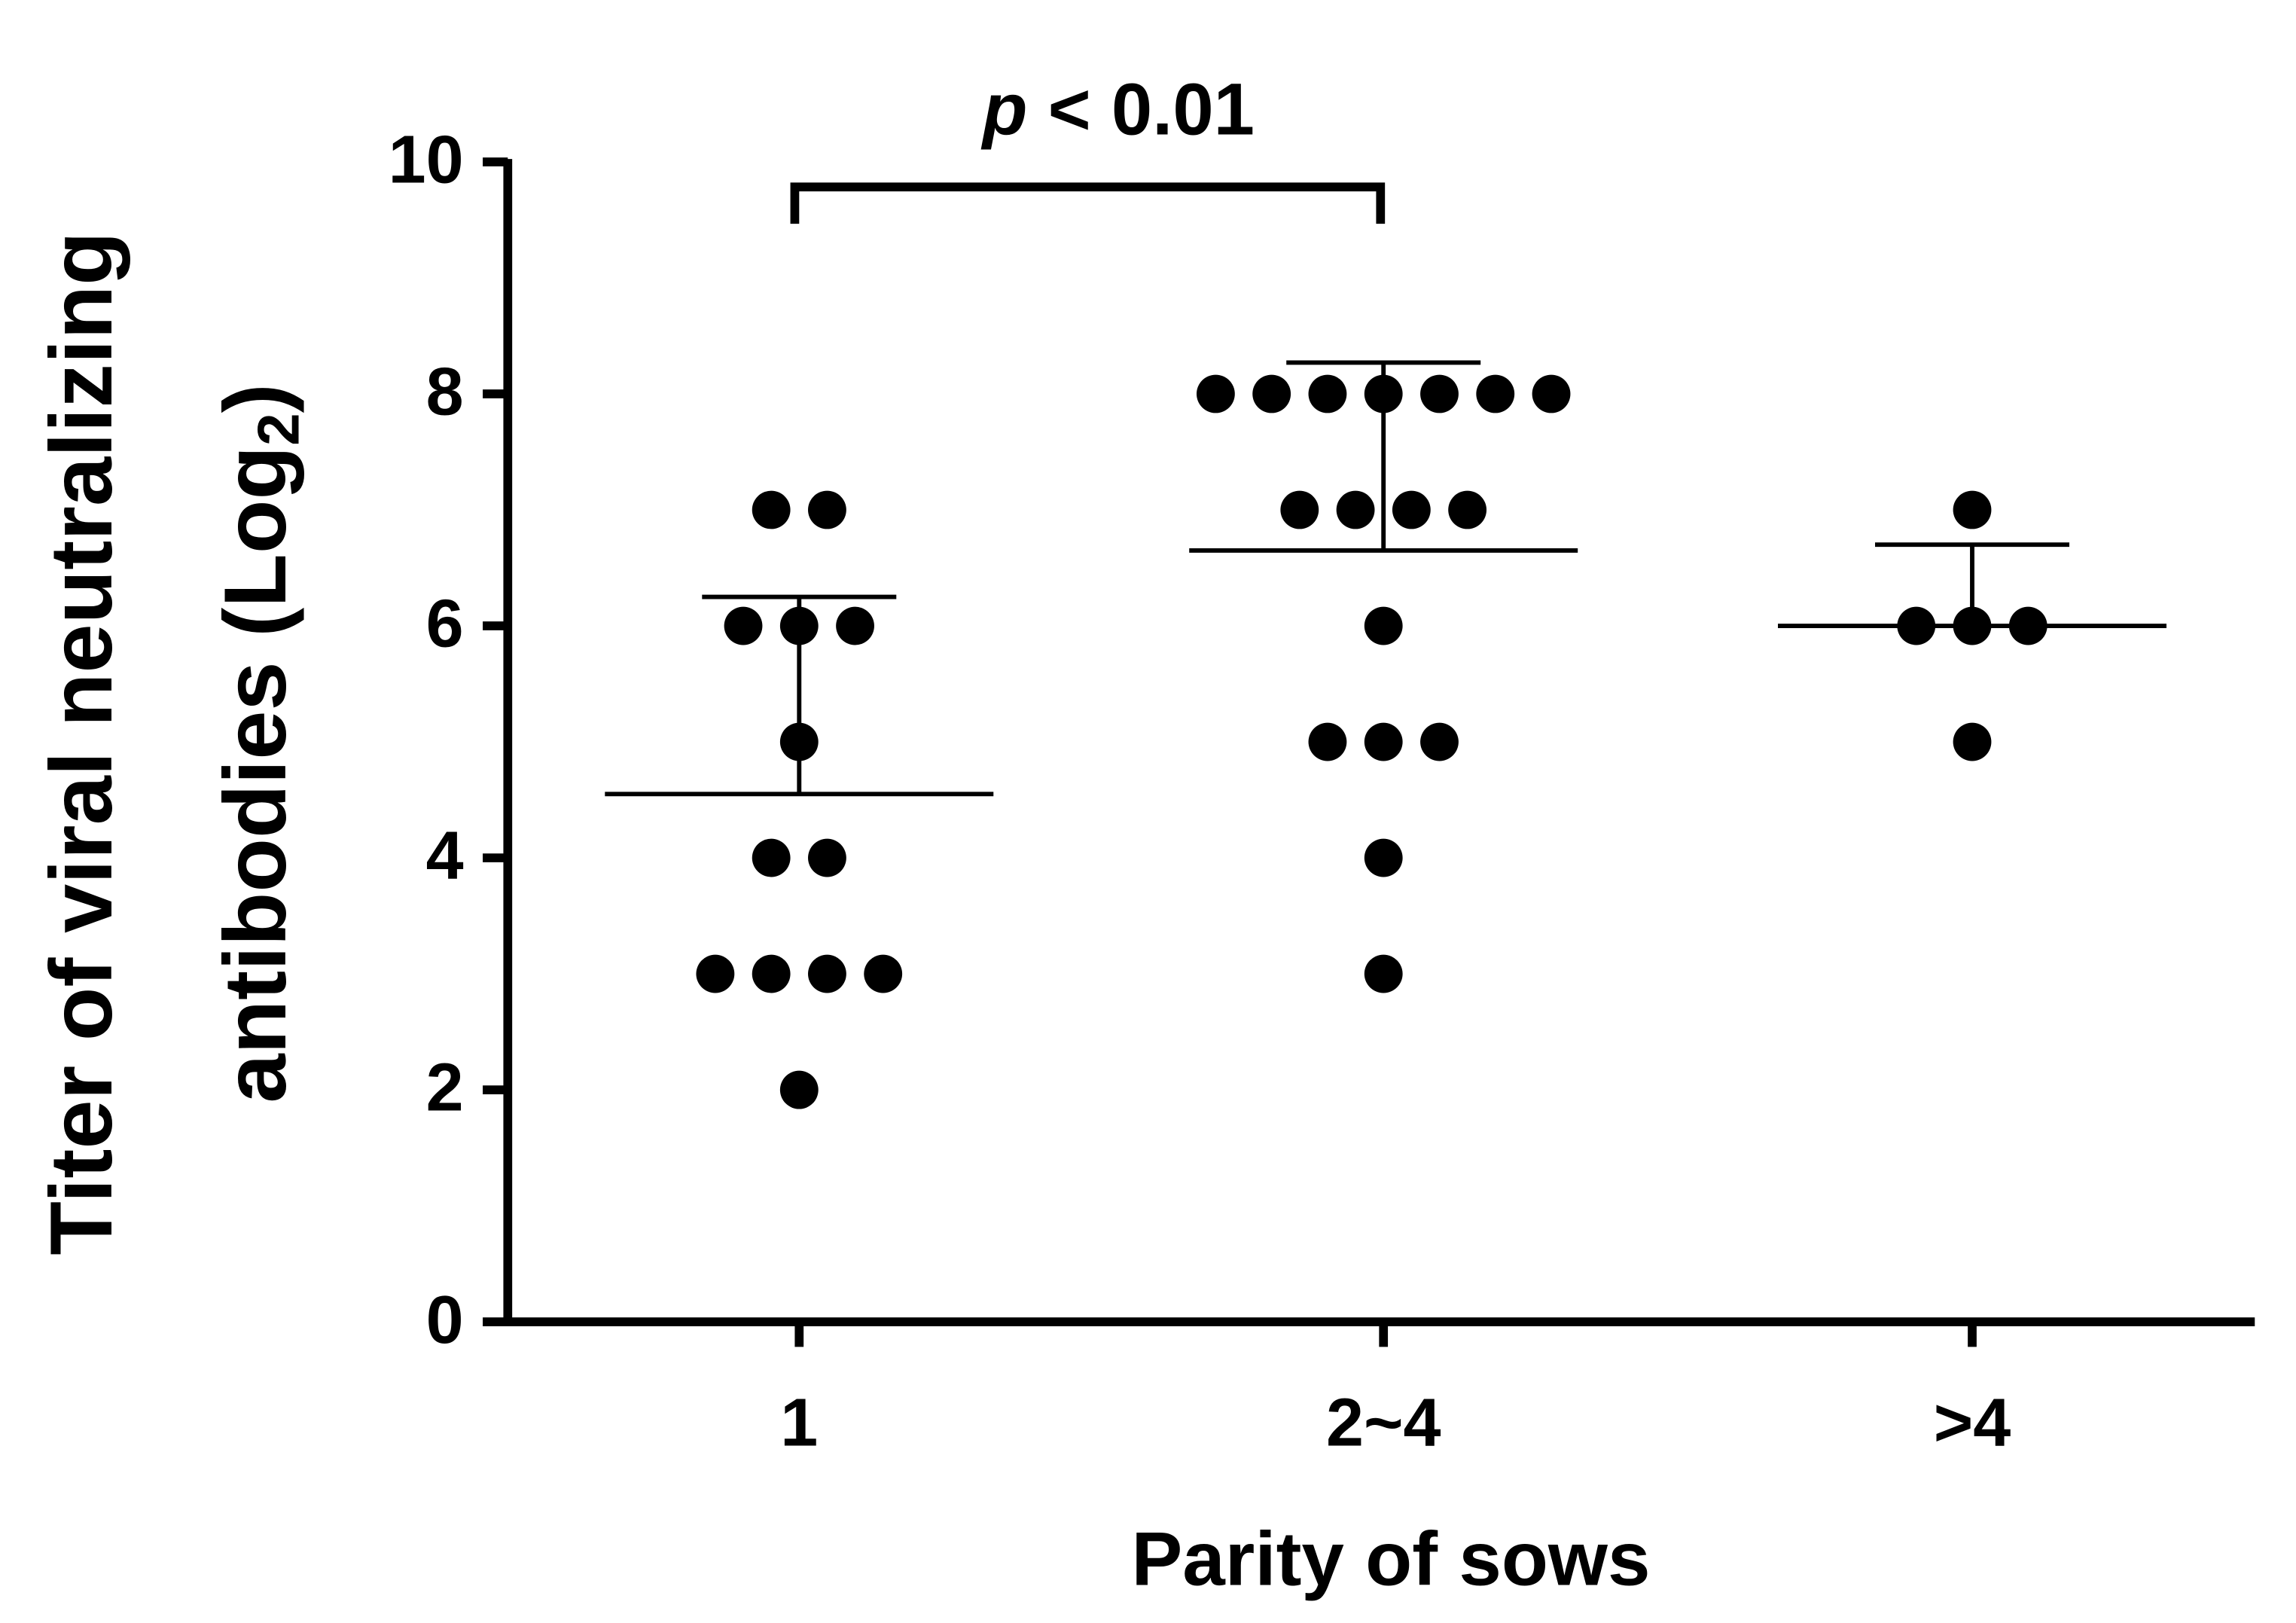 Image resolution: width=2296 pixels, height=1623 pixels. What do you see at coordinates (445, 624) in the screenshot?
I see `y-tick-label: 6` at bounding box center [445, 624].